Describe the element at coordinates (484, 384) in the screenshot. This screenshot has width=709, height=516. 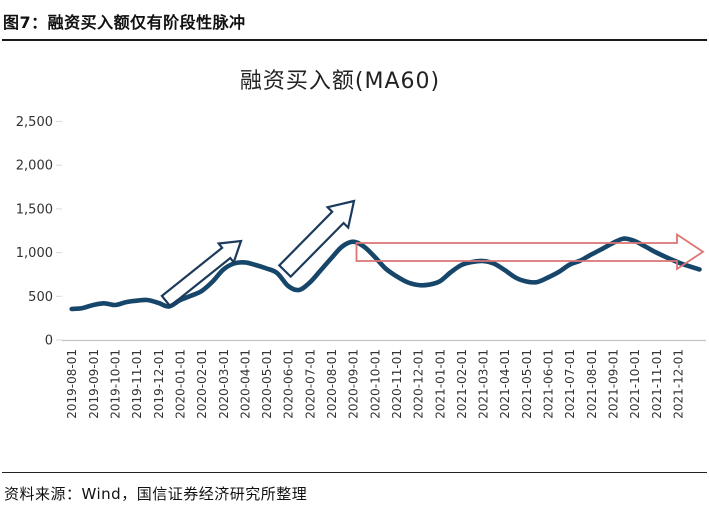
I see `x-tick-label: 2021-03-01` at that location.